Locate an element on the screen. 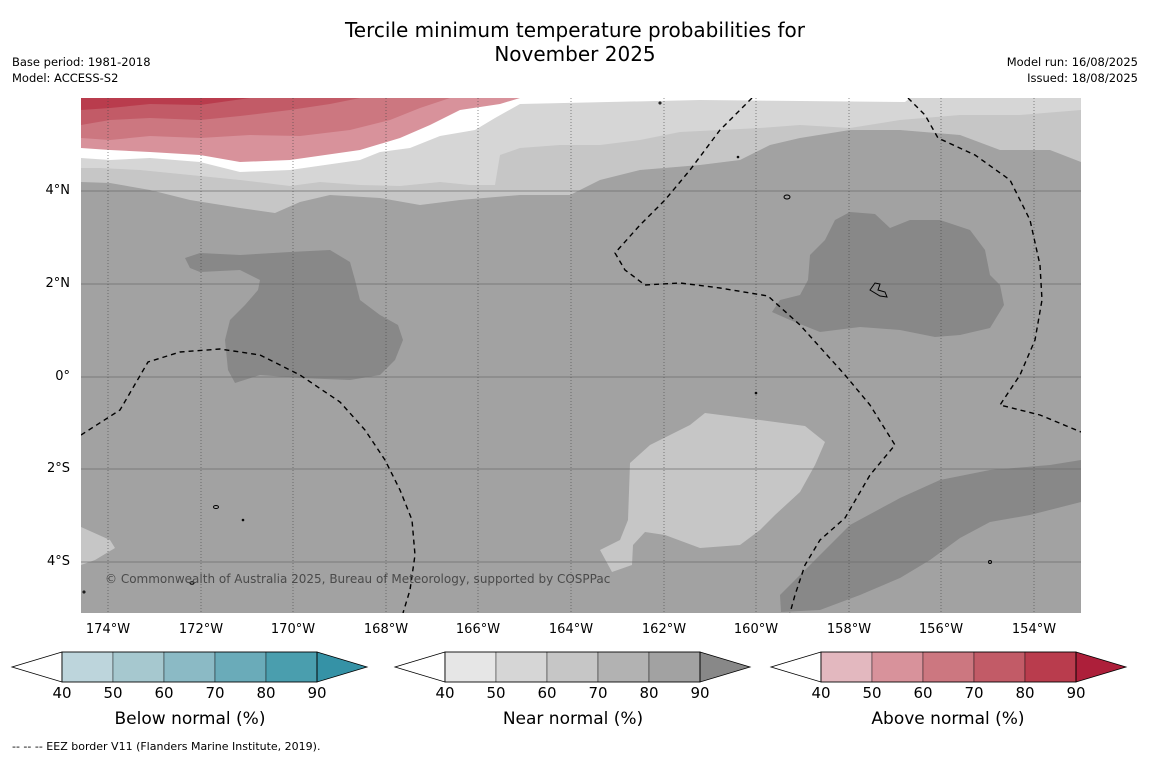  below-normal-colorbar-tick: 60 is located at coordinates (164, 693).